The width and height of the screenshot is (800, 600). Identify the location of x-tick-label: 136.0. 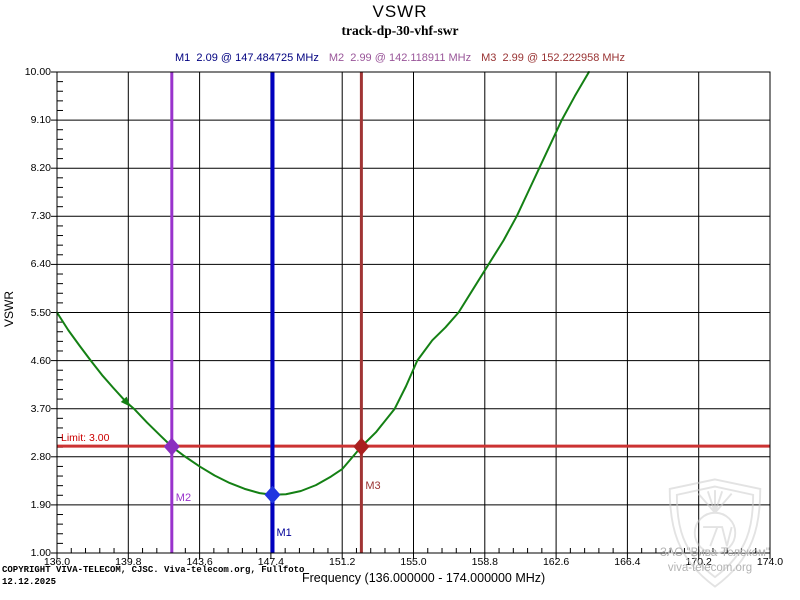
(57, 562).